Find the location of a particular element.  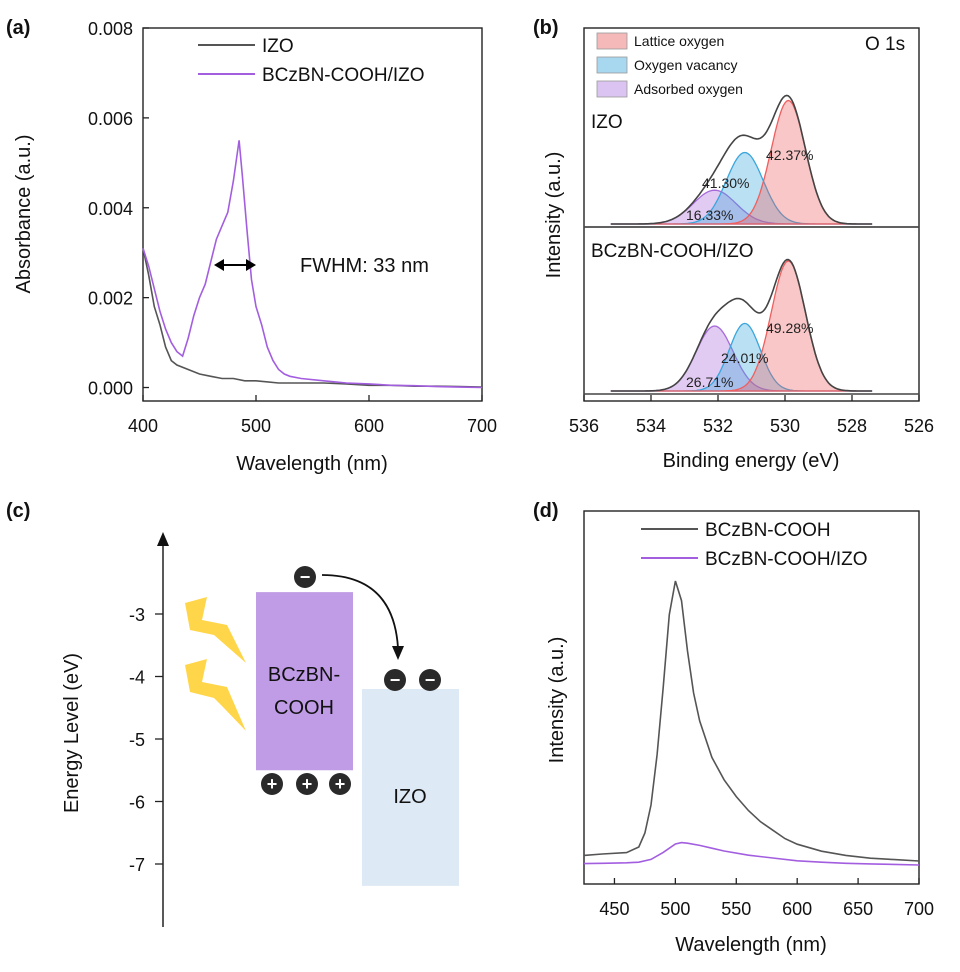

panel-label-b: (b) is located at coordinates (546, 28).